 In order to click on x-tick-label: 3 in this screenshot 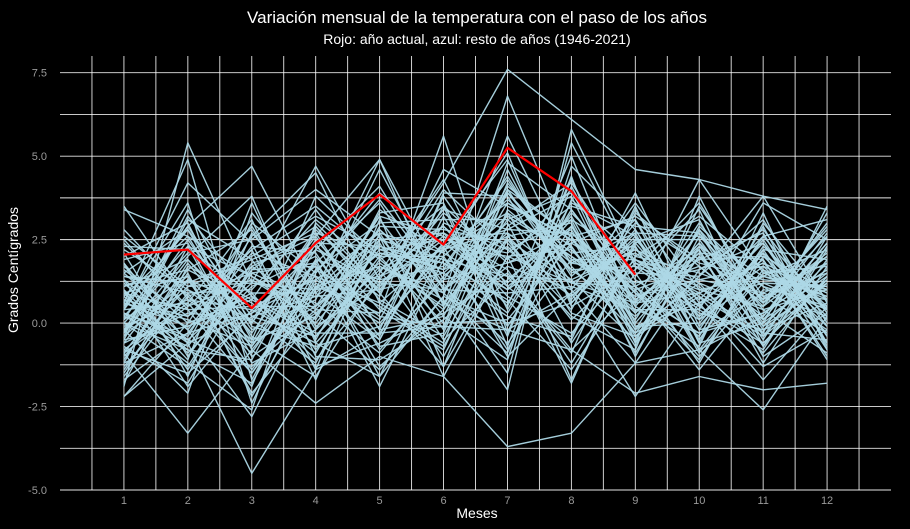, I will do `click(252, 501)`.